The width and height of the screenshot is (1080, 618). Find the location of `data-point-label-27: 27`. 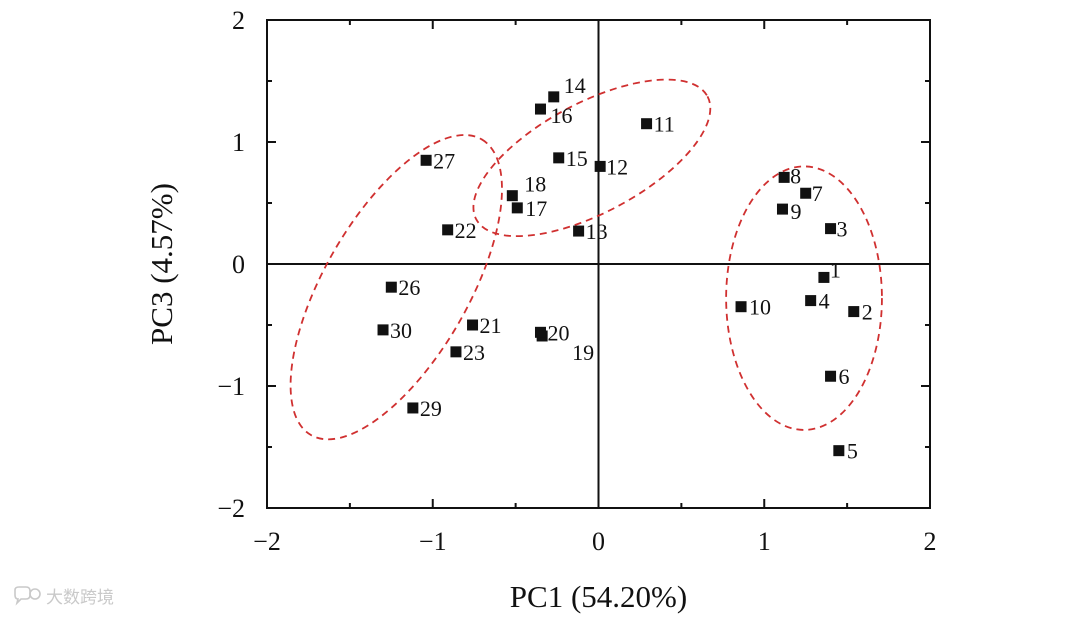

data-point-label-27: 27 is located at coordinates (444, 160).